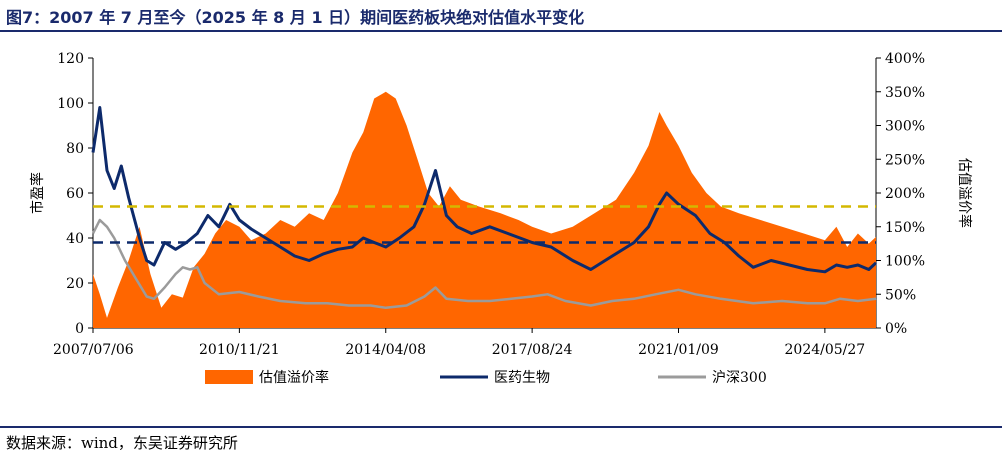  Describe the element at coordinates (900, 295) in the screenshot. I see `y-tick-label-right: 50%` at that location.